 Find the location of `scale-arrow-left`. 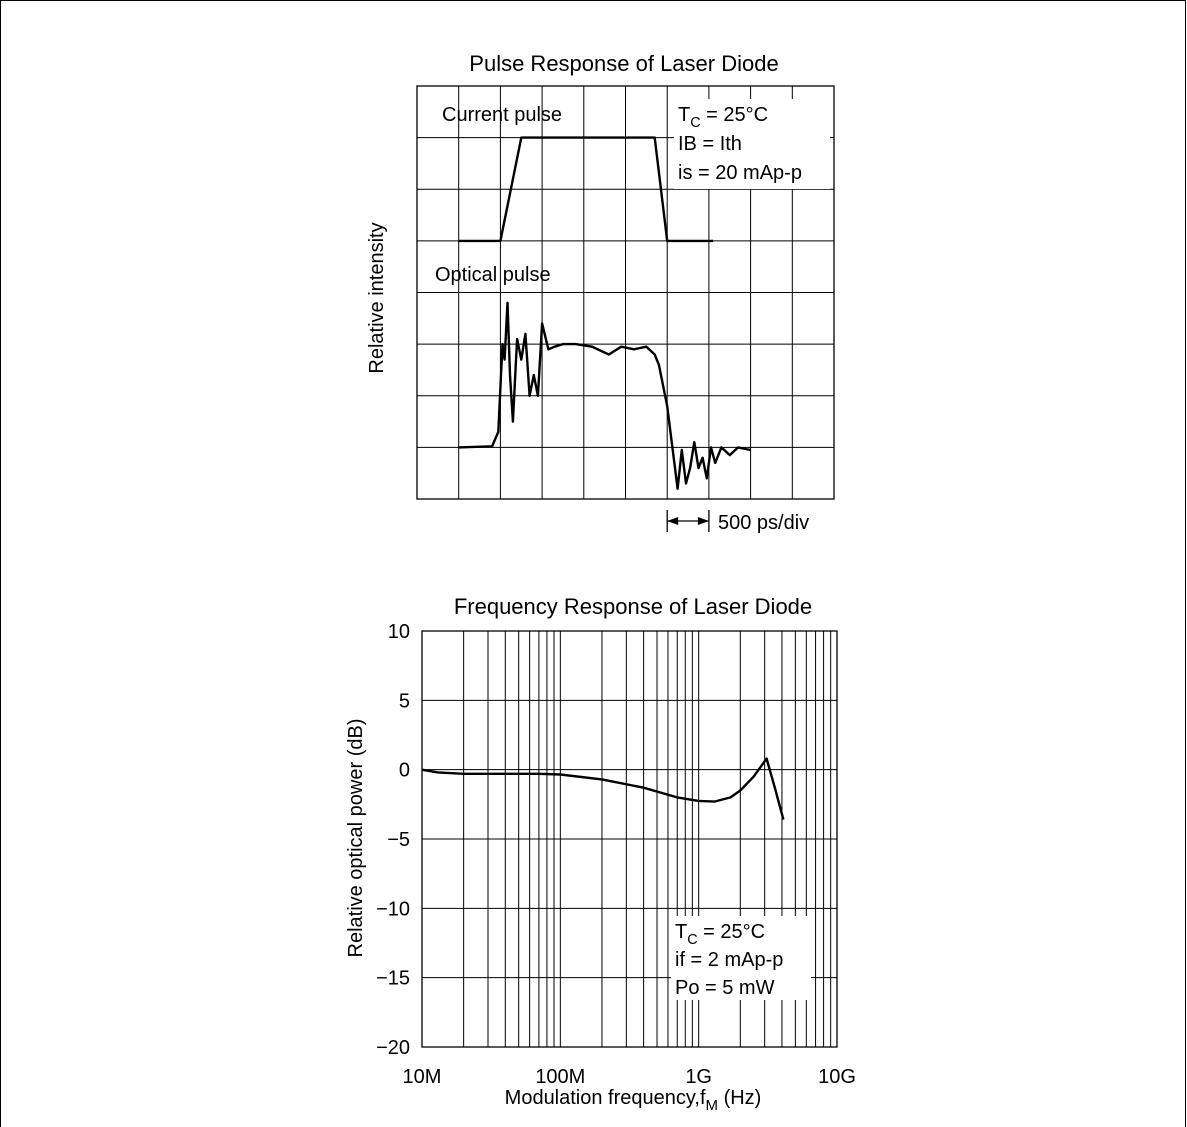

scale-arrow-left is located at coordinates (673, 521).